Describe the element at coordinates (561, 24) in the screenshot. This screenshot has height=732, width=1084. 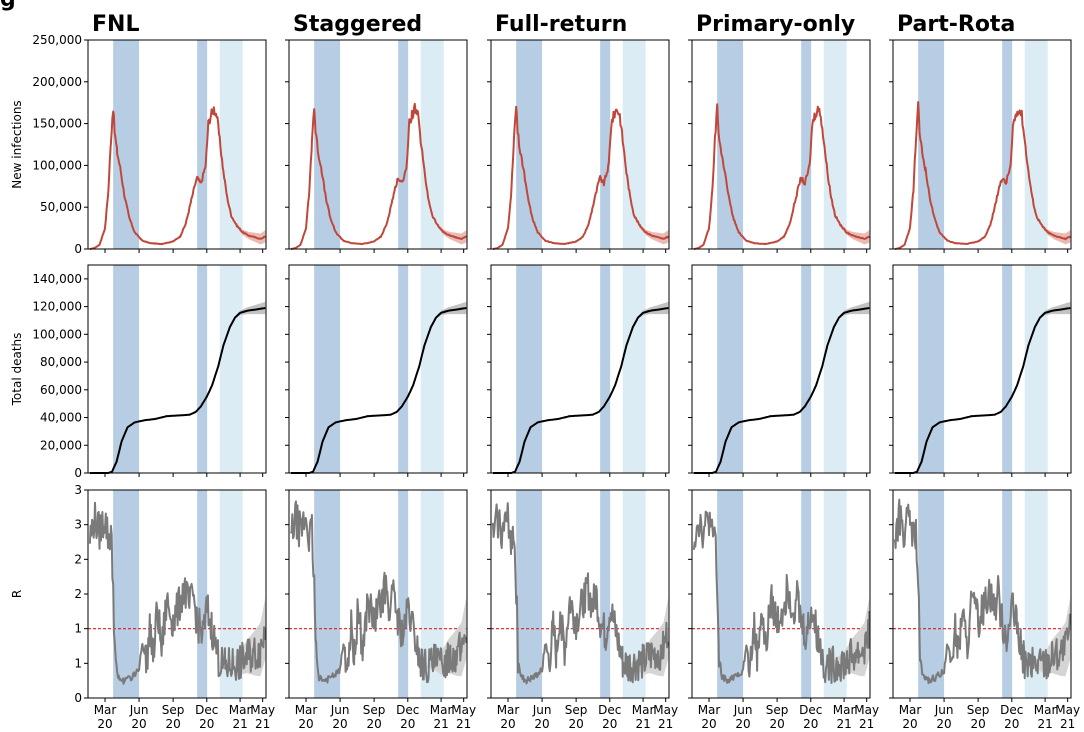
I see `scenario-title: Full-return` at that location.